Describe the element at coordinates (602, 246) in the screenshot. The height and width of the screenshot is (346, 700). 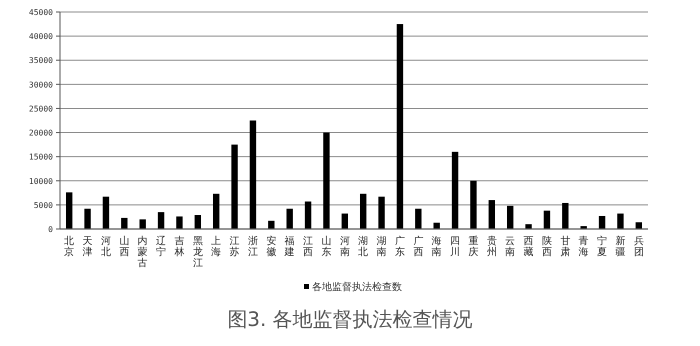
I see `x-tick-label: 宁夏` at that location.